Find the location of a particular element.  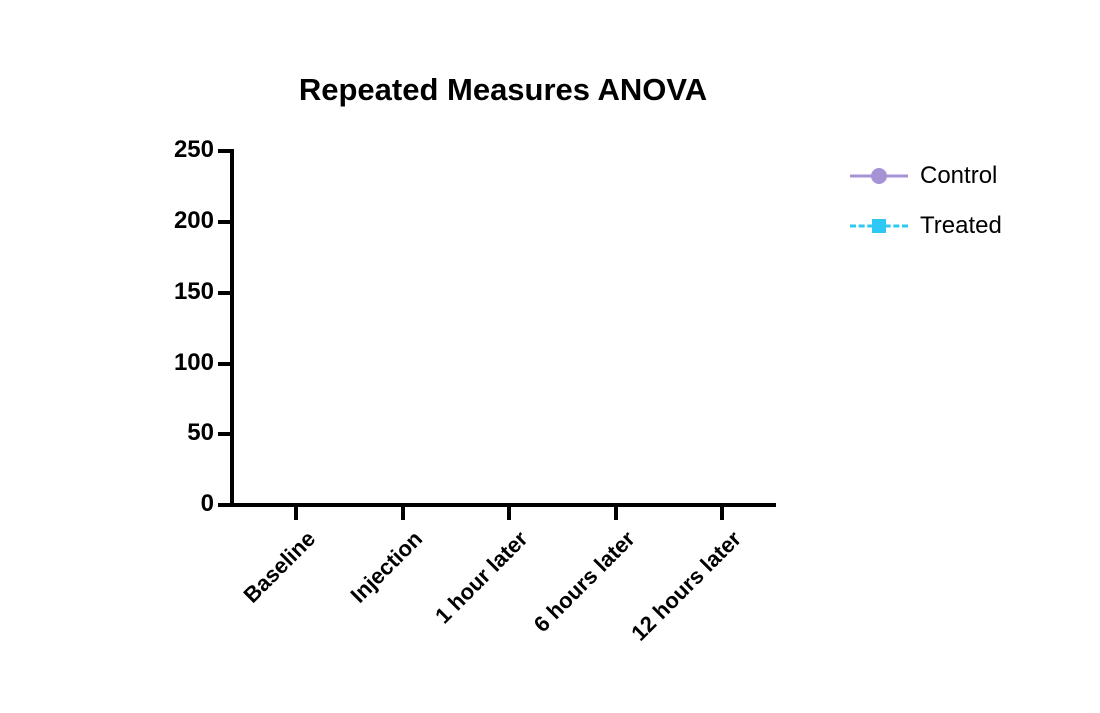

y-tick-label: 0 is located at coordinates (207, 503).